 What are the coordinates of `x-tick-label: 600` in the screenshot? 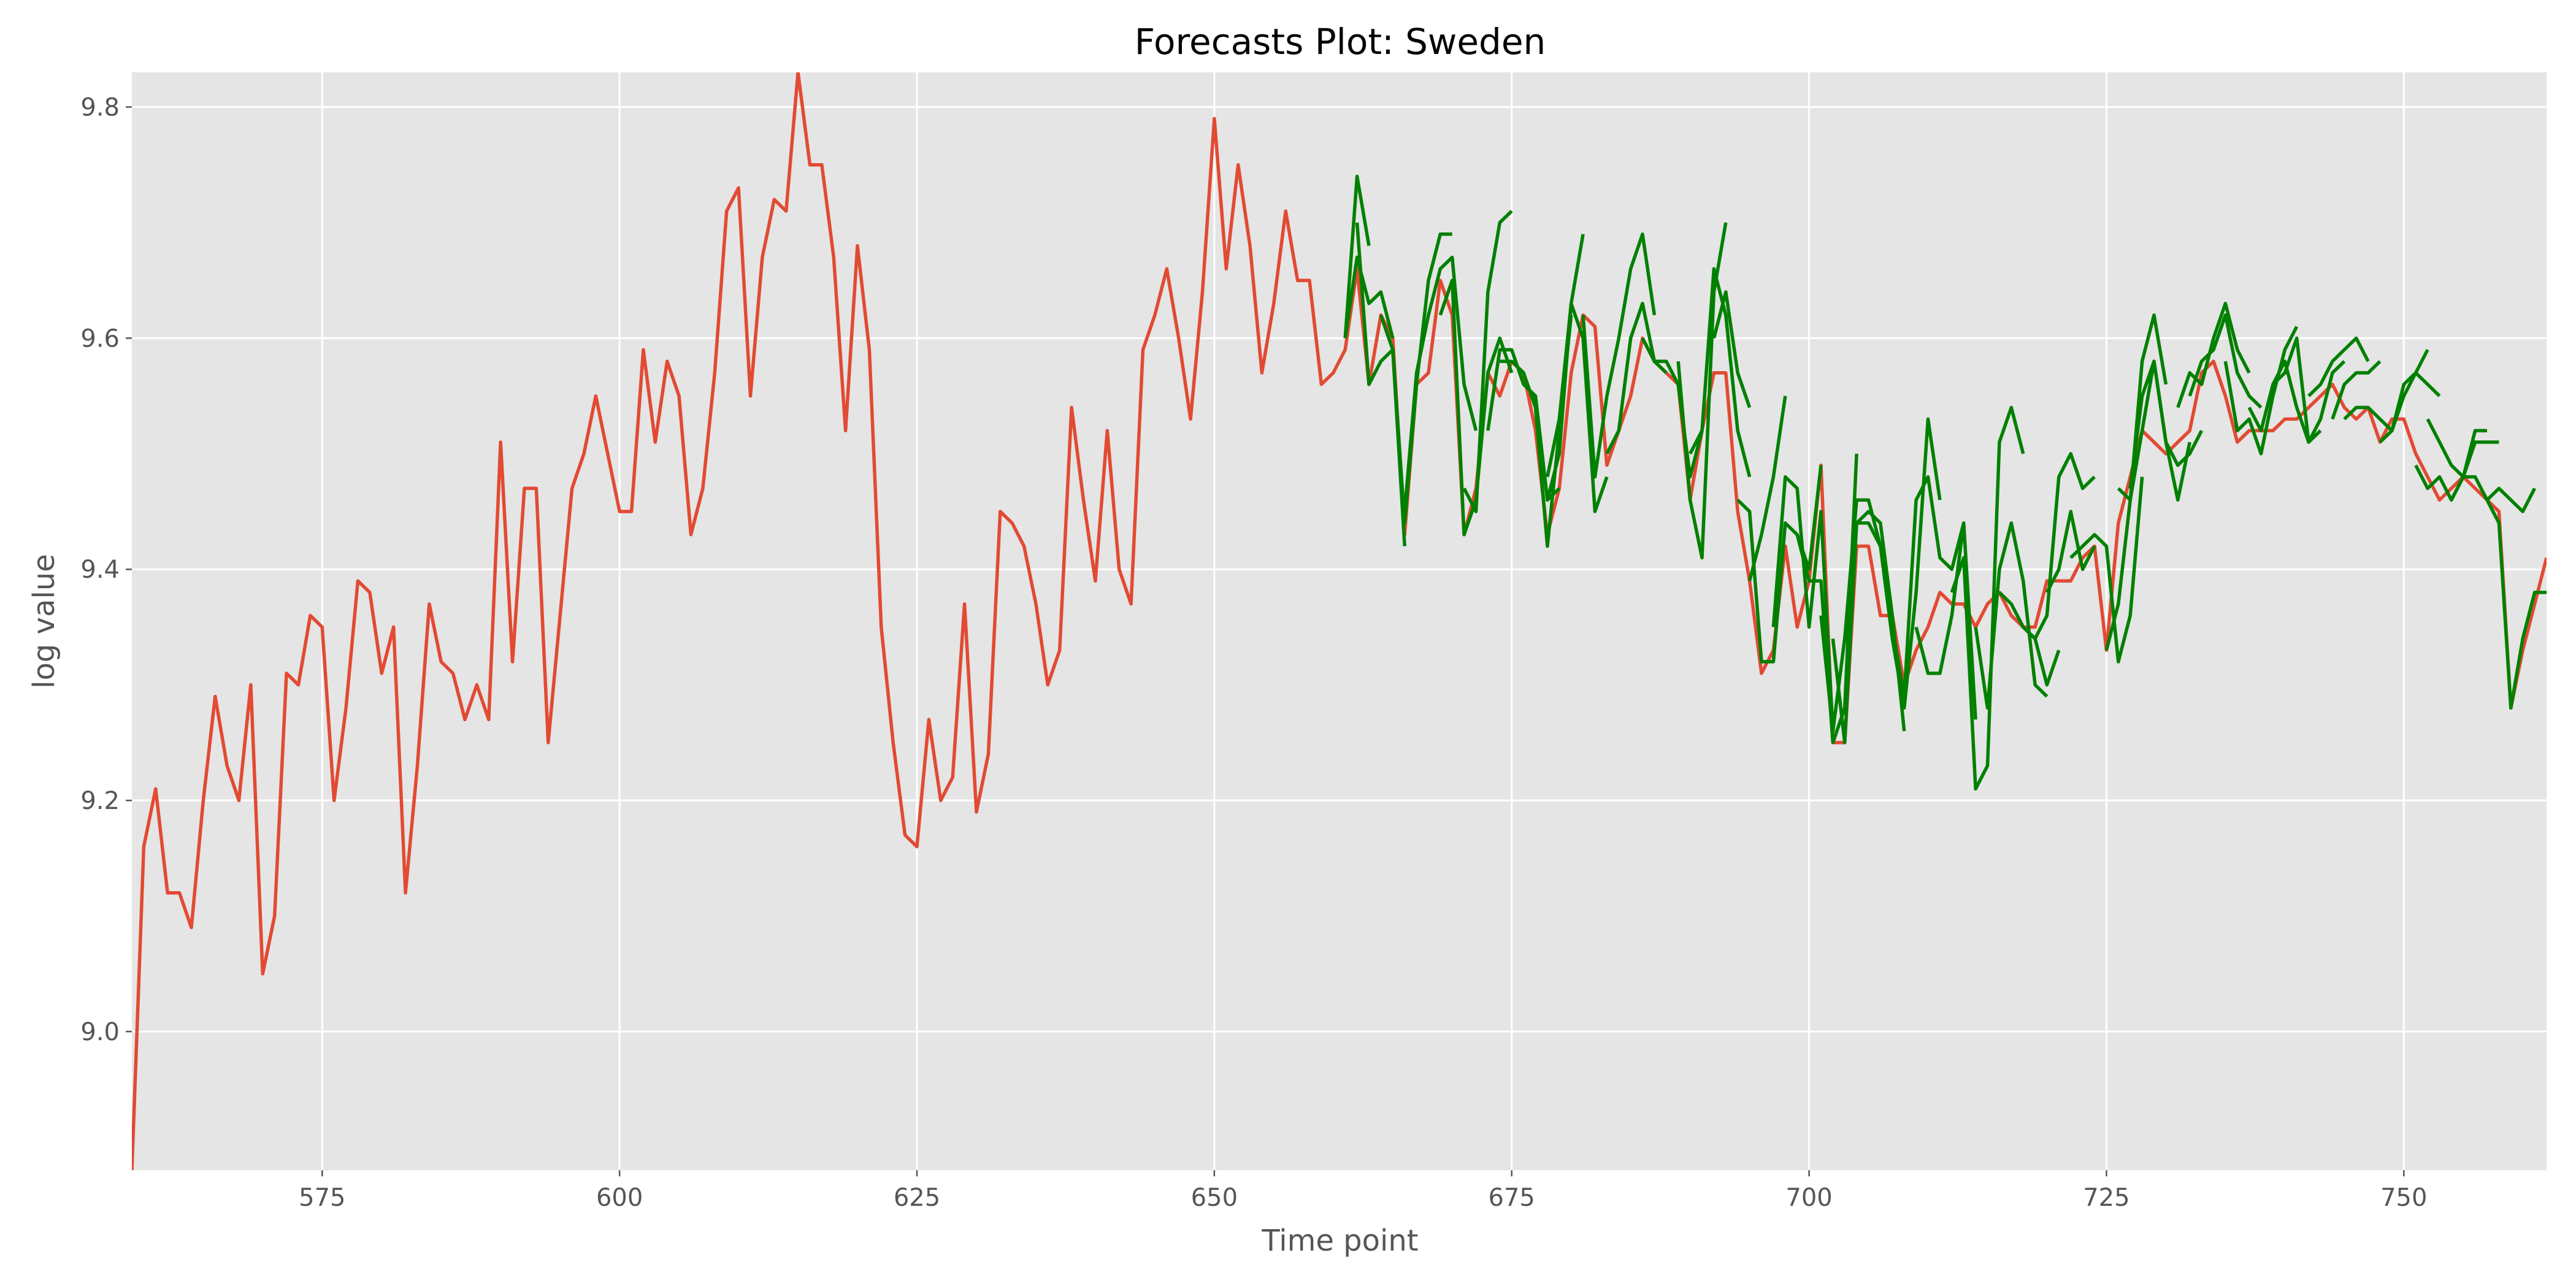 It's located at (619, 1198).